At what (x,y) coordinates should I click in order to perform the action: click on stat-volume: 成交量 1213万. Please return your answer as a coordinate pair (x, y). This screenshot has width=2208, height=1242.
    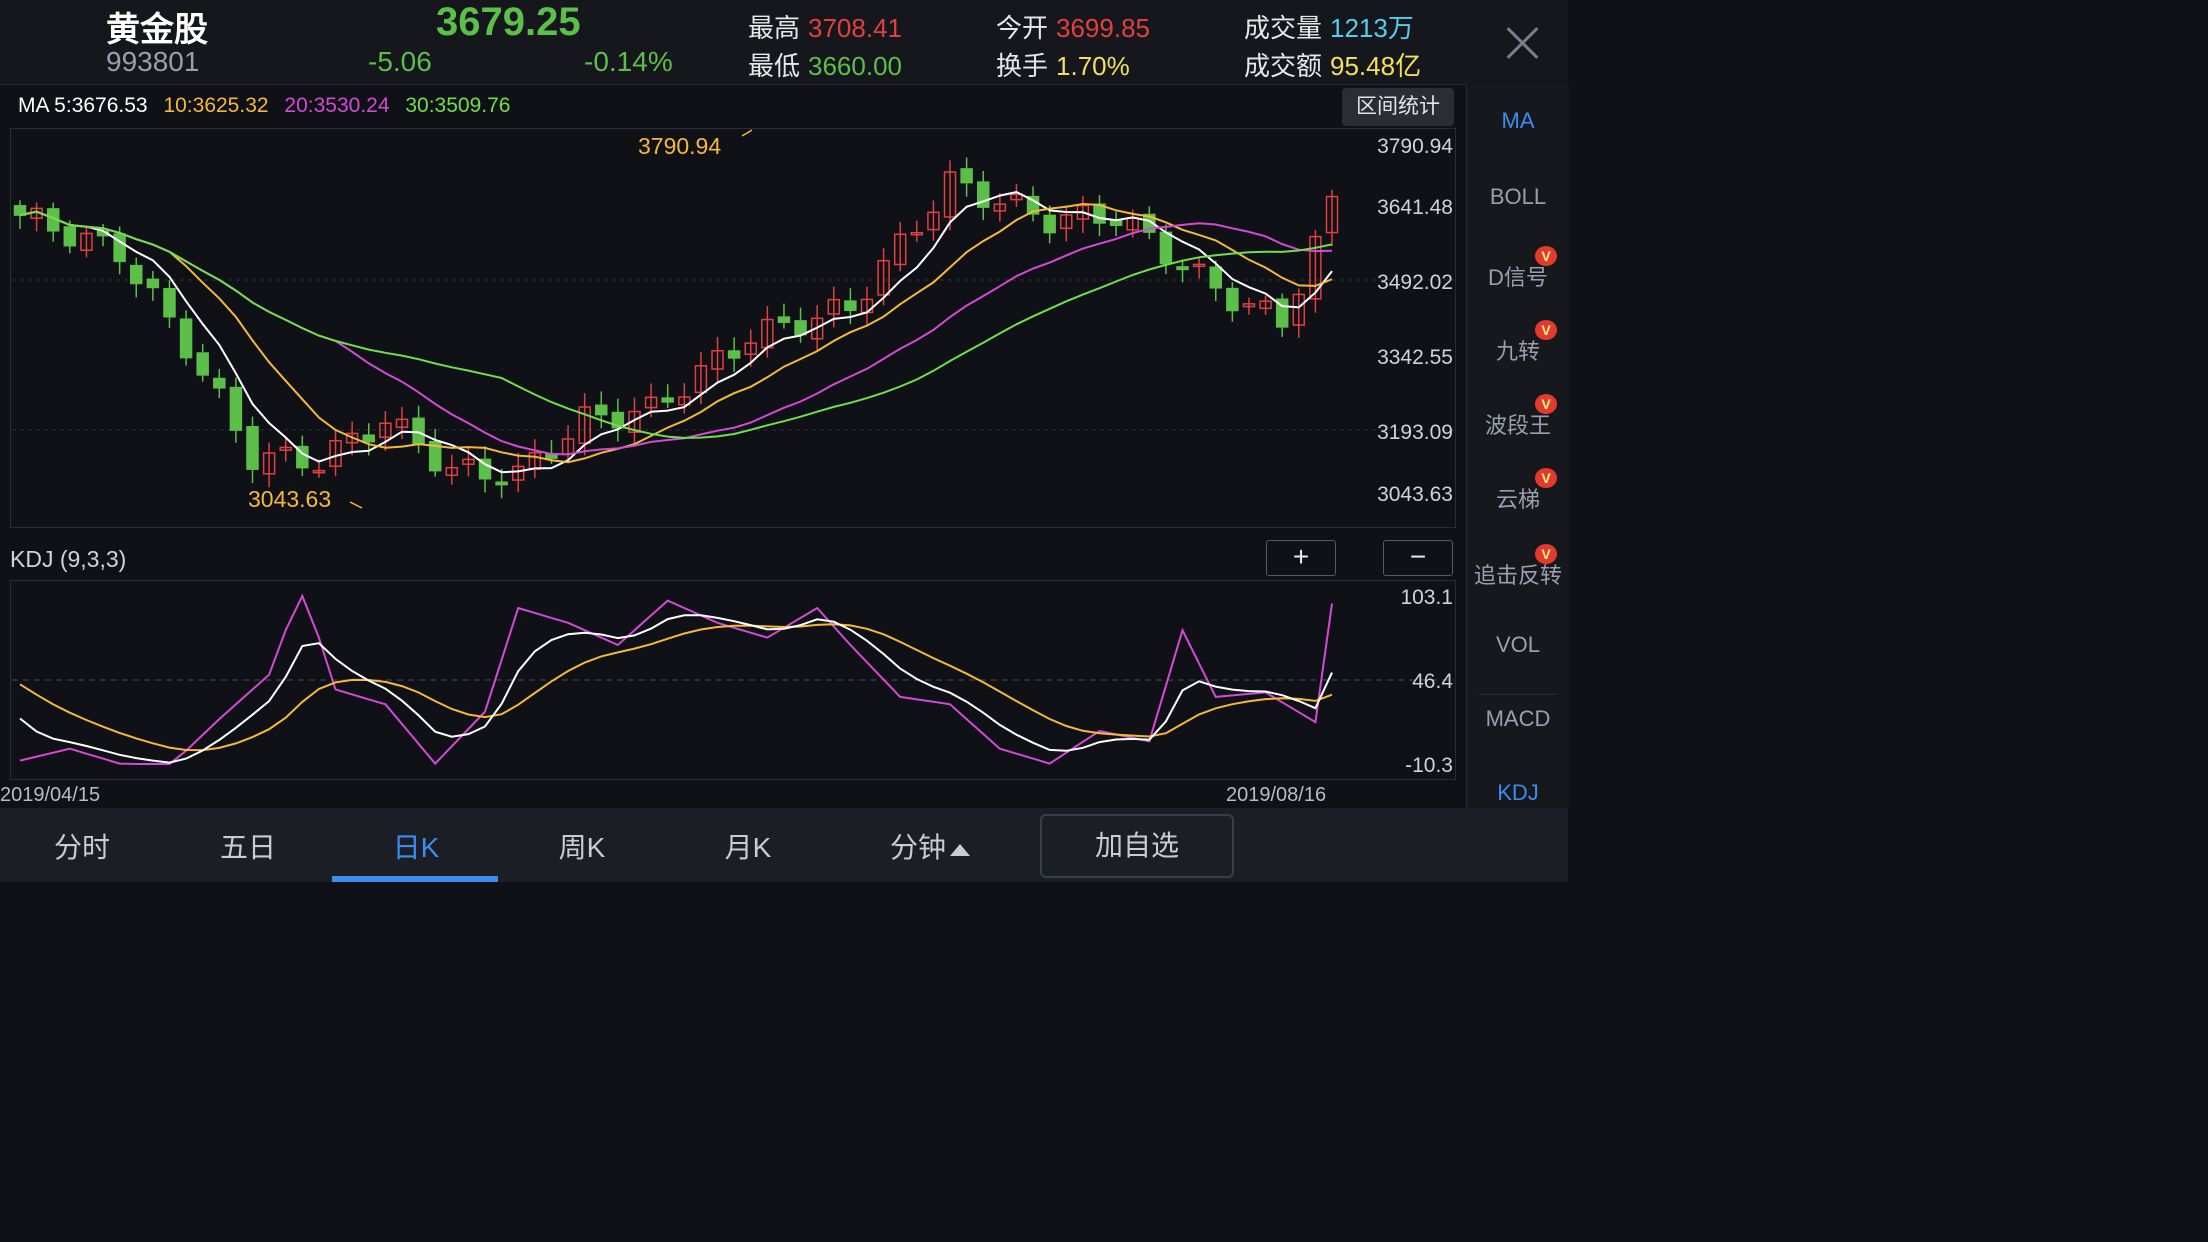
    Looking at the image, I should click on (1329, 26).